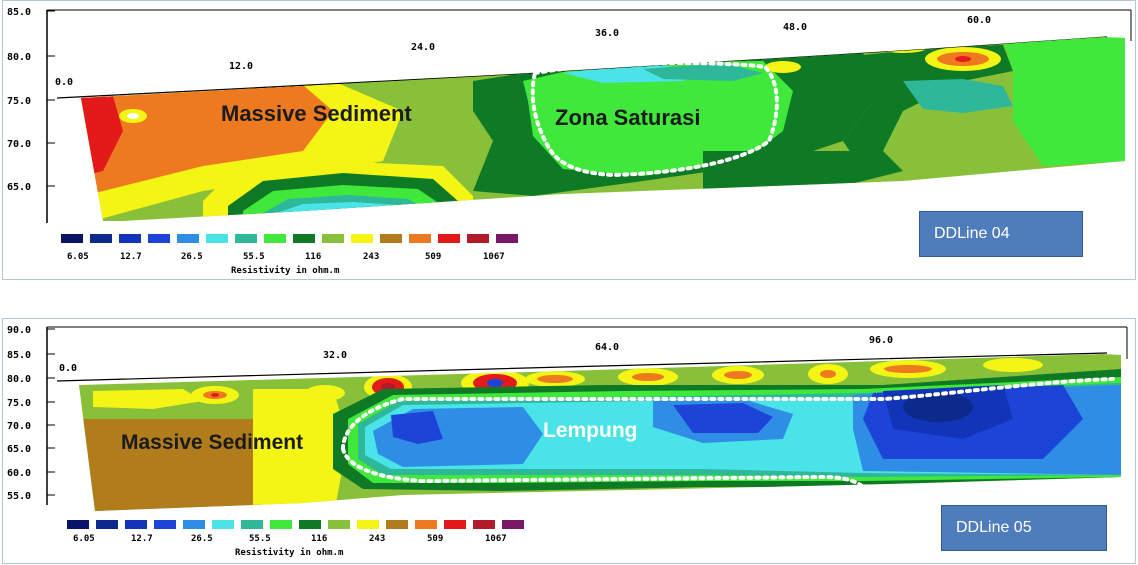  Describe the element at coordinates (607, 347) in the screenshot. I see `x-tick-label: 64.0` at that location.